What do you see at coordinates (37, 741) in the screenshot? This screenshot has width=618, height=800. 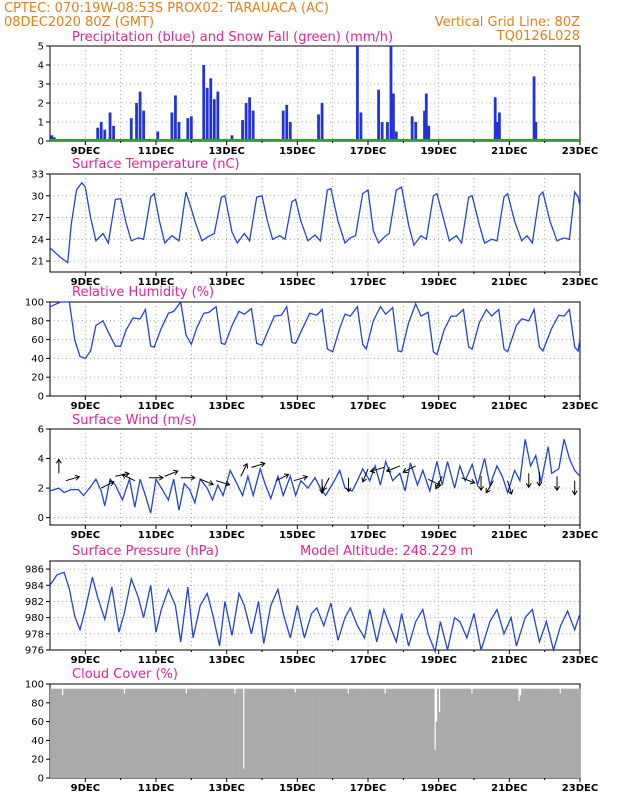 I see `y-tick-label: 40` at bounding box center [37, 741].